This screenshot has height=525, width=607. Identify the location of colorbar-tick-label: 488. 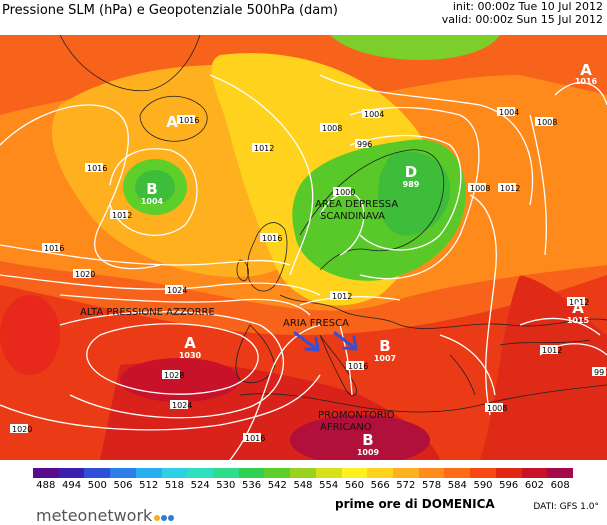
(46, 485).